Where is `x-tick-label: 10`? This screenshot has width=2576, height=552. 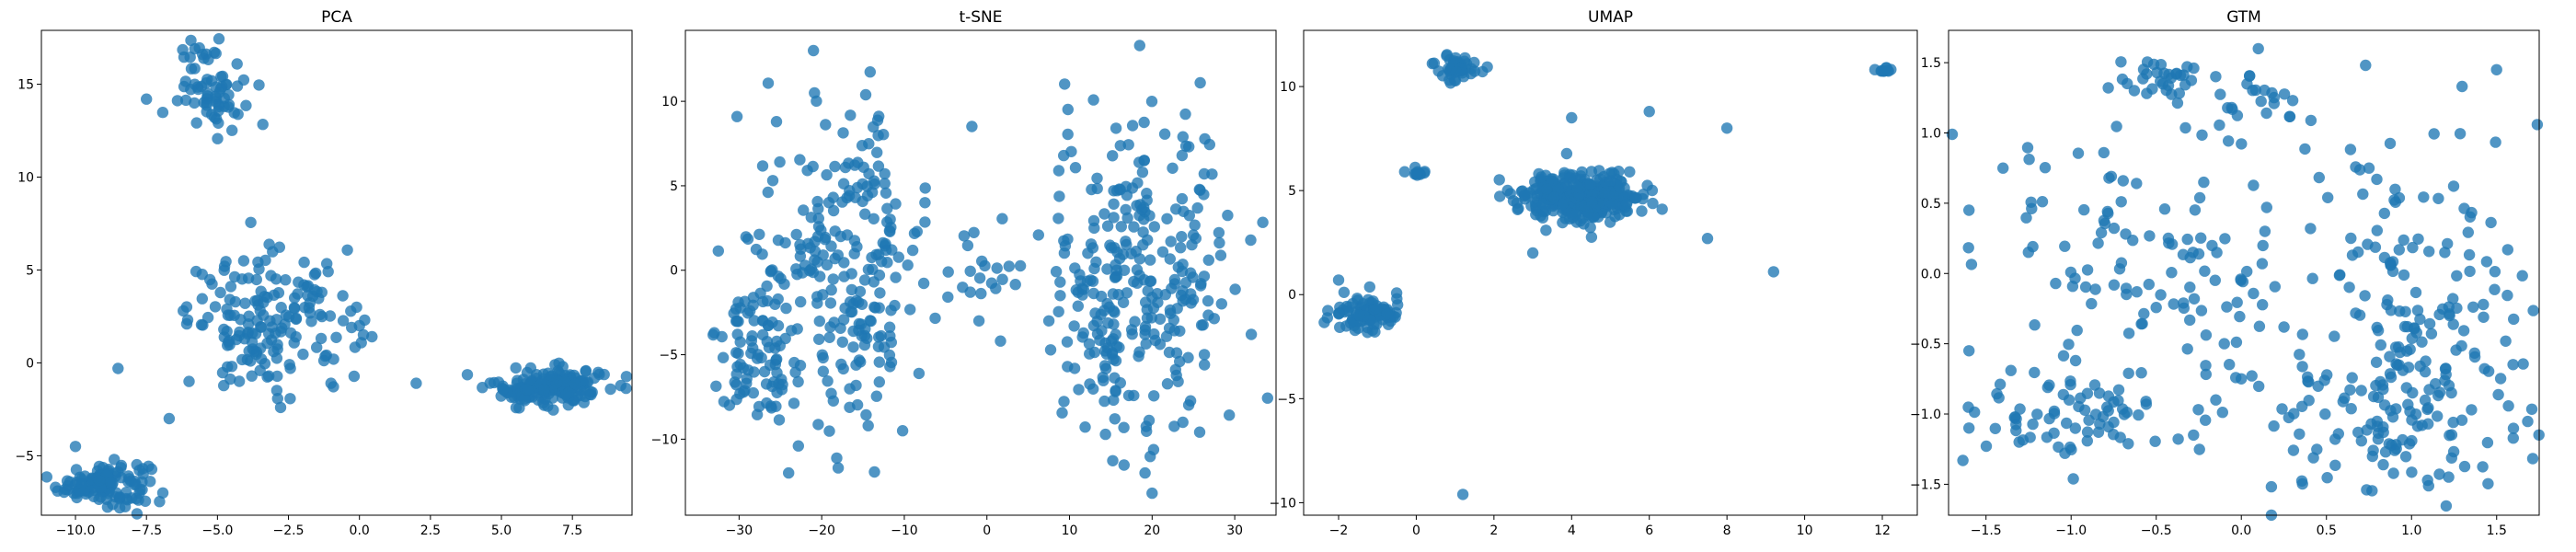 x-tick-label: 10 is located at coordinates (1805, 530).